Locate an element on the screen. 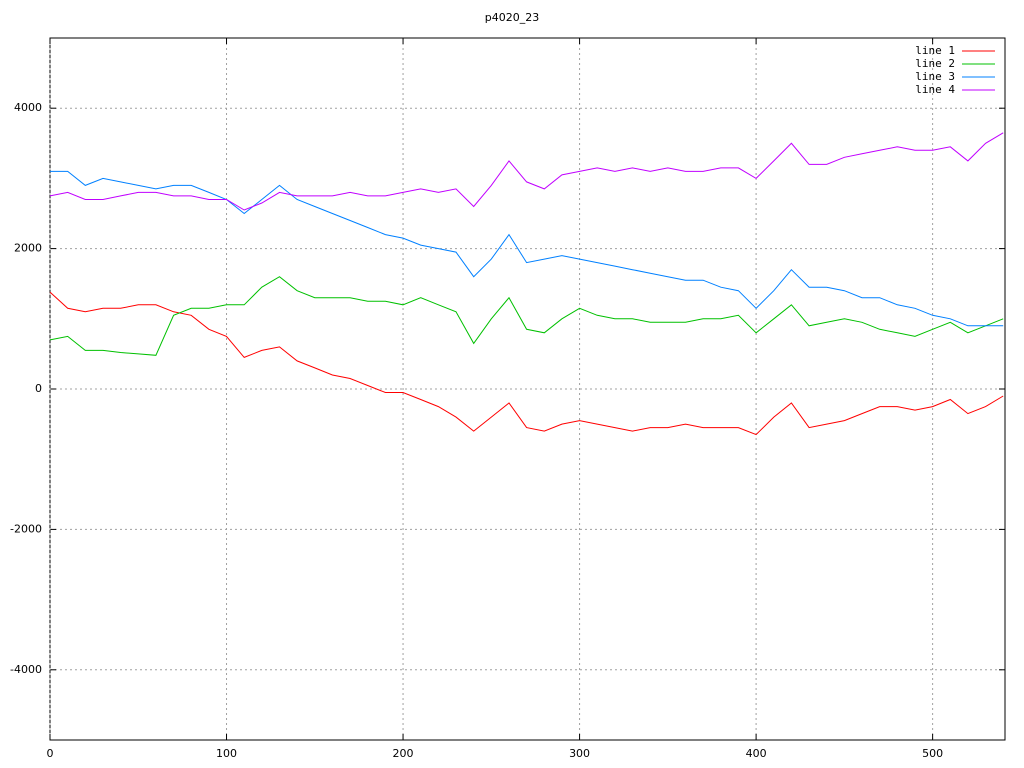  y-tick-label: 4000 is located at coordinates (28, 107).